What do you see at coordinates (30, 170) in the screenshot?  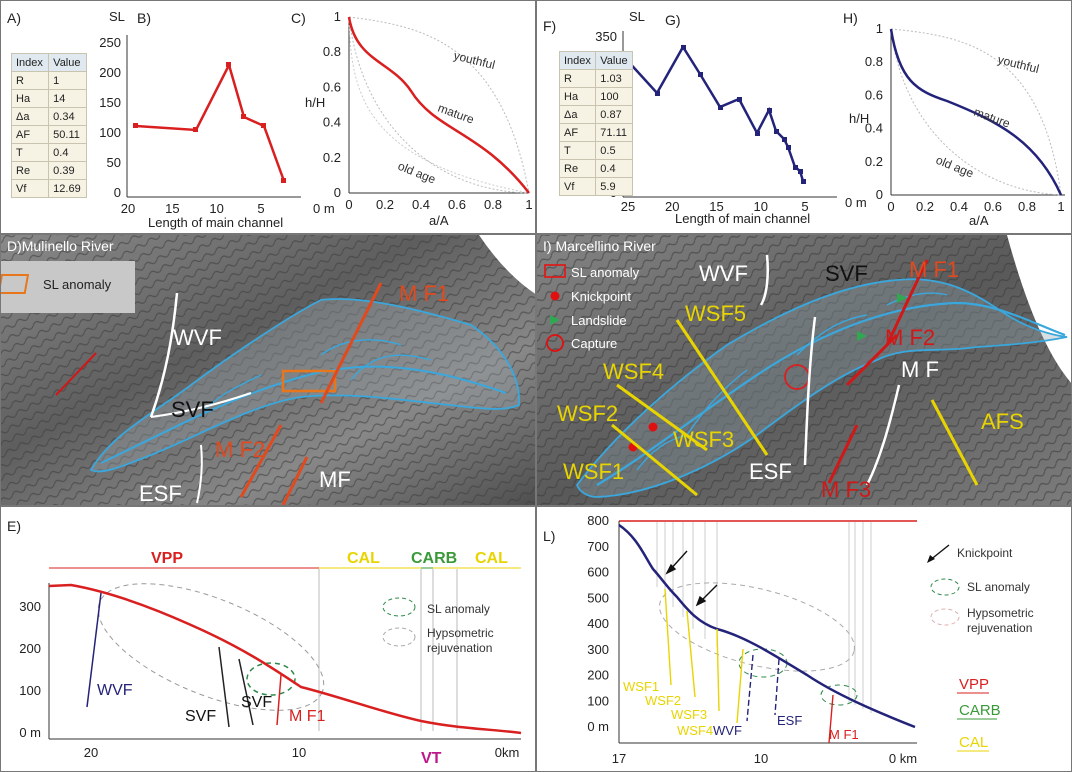 I see `table-cell: Re` at bounding box center [30, 170].